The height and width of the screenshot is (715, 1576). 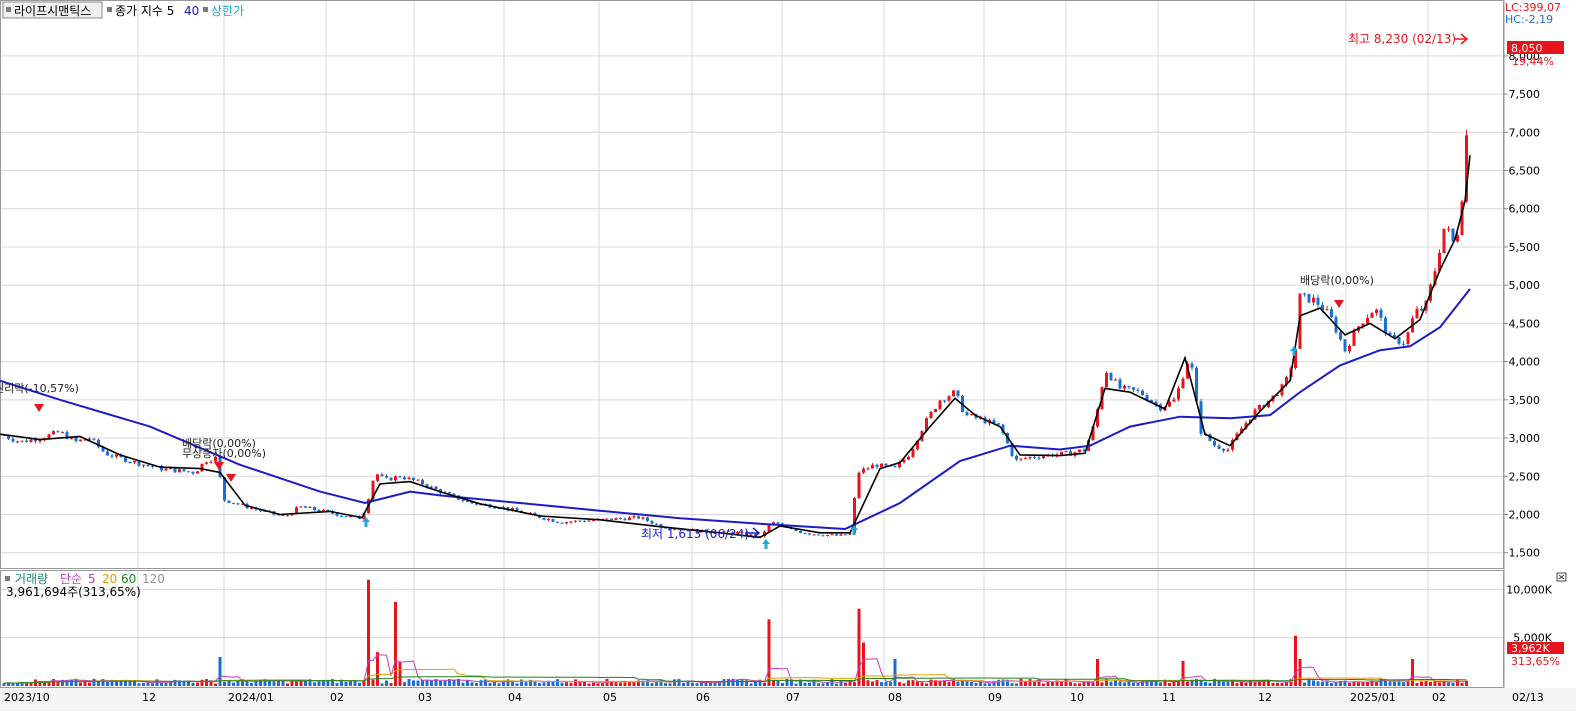 I want to click on time-tick-label: 07, so click(x=793, y=697).